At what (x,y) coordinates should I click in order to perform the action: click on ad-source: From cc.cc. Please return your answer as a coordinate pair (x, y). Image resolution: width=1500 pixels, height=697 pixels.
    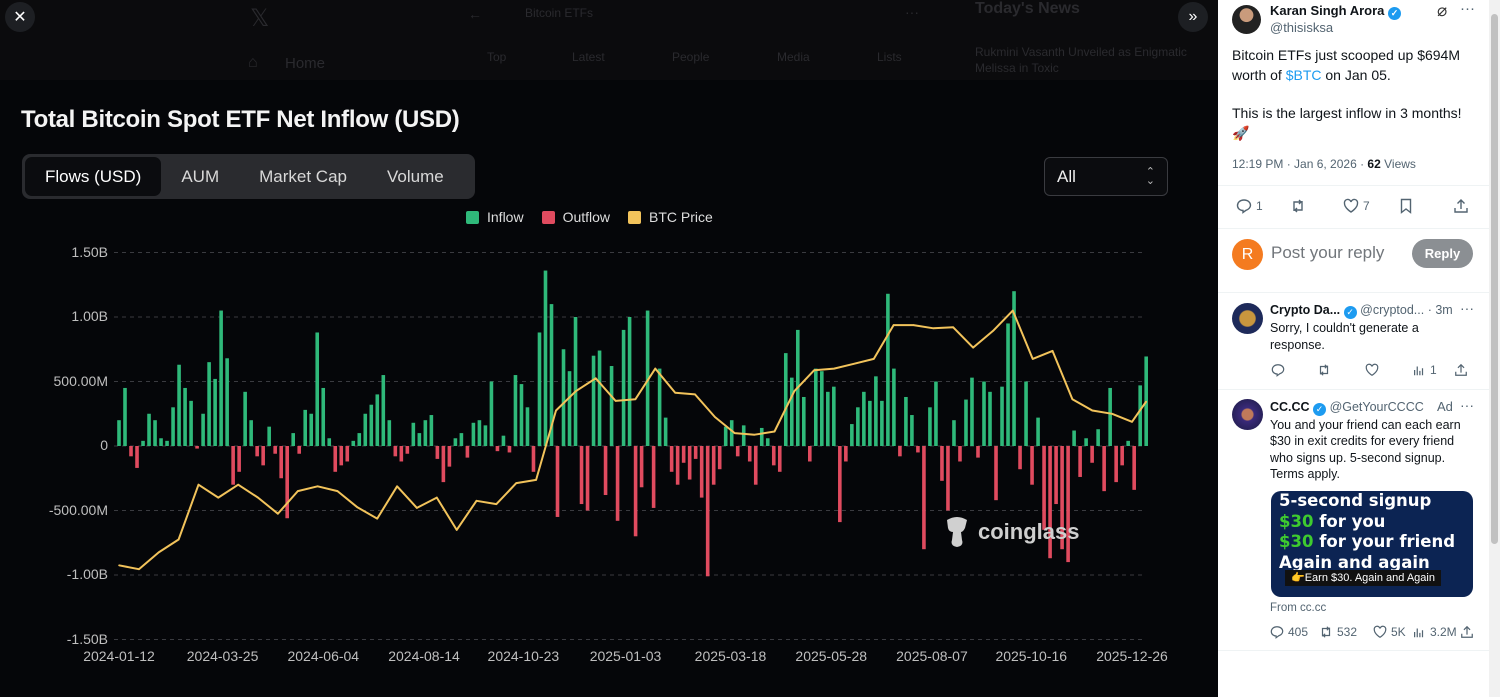
    Looking at the image, I should click on (1298, 608).